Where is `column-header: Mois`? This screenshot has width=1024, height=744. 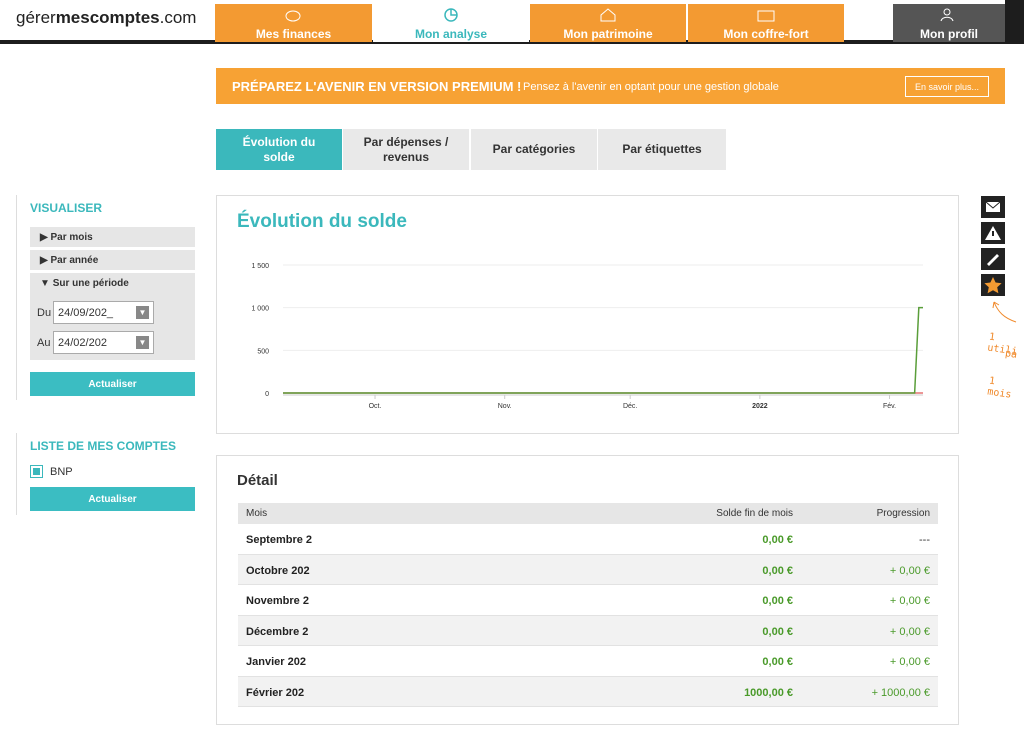
column-header: Mois is located at coordinates (257, 513).